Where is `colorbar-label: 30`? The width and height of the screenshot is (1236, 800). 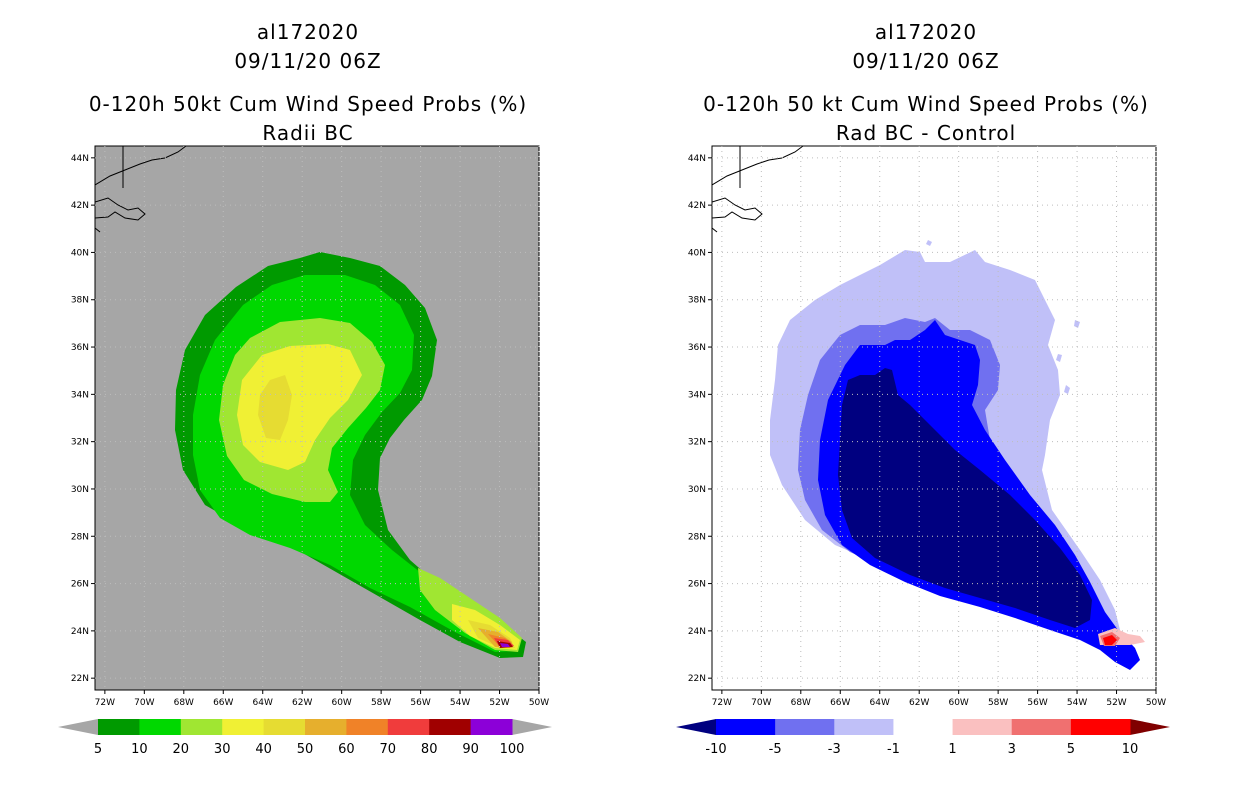 colorbar-label: 30 is located at coordinates (222, 749).